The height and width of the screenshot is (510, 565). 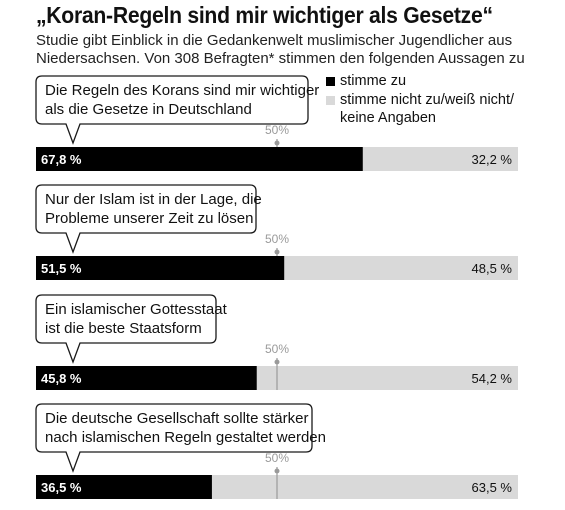 What do you see at coordinates (436, 81) in the screenshot?
I see `legend-item-agree: stimme zu` at bounding box center [436, 81].